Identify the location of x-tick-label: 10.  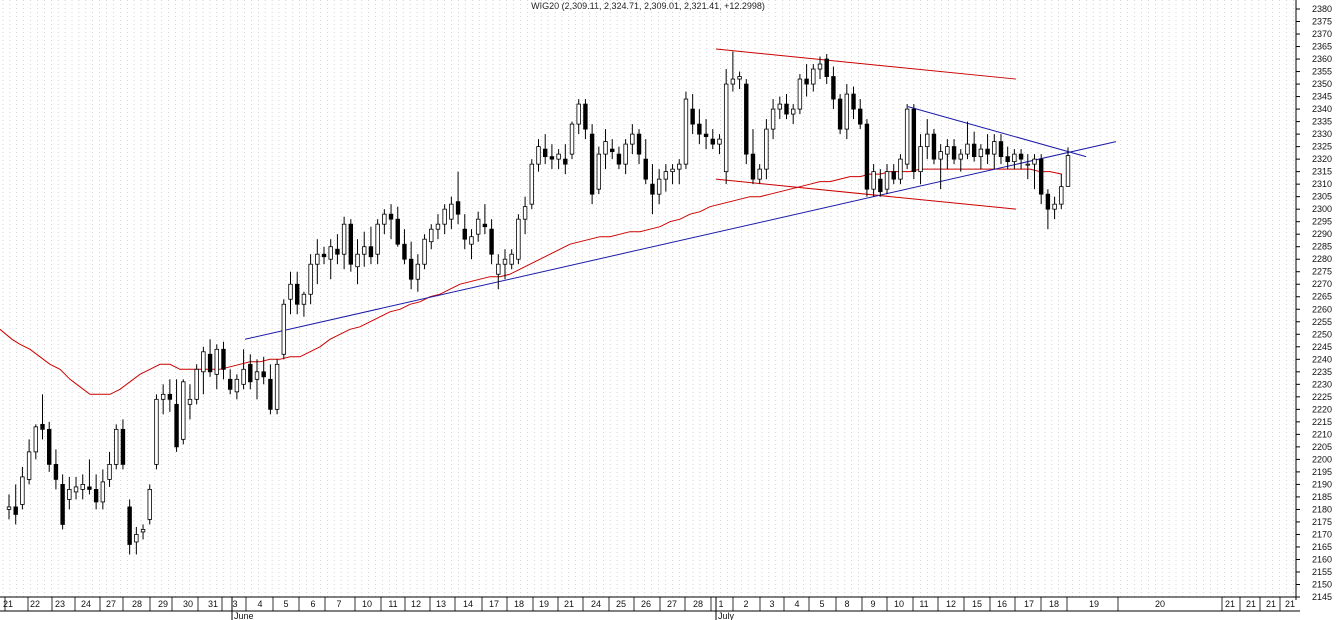
(899, 604).